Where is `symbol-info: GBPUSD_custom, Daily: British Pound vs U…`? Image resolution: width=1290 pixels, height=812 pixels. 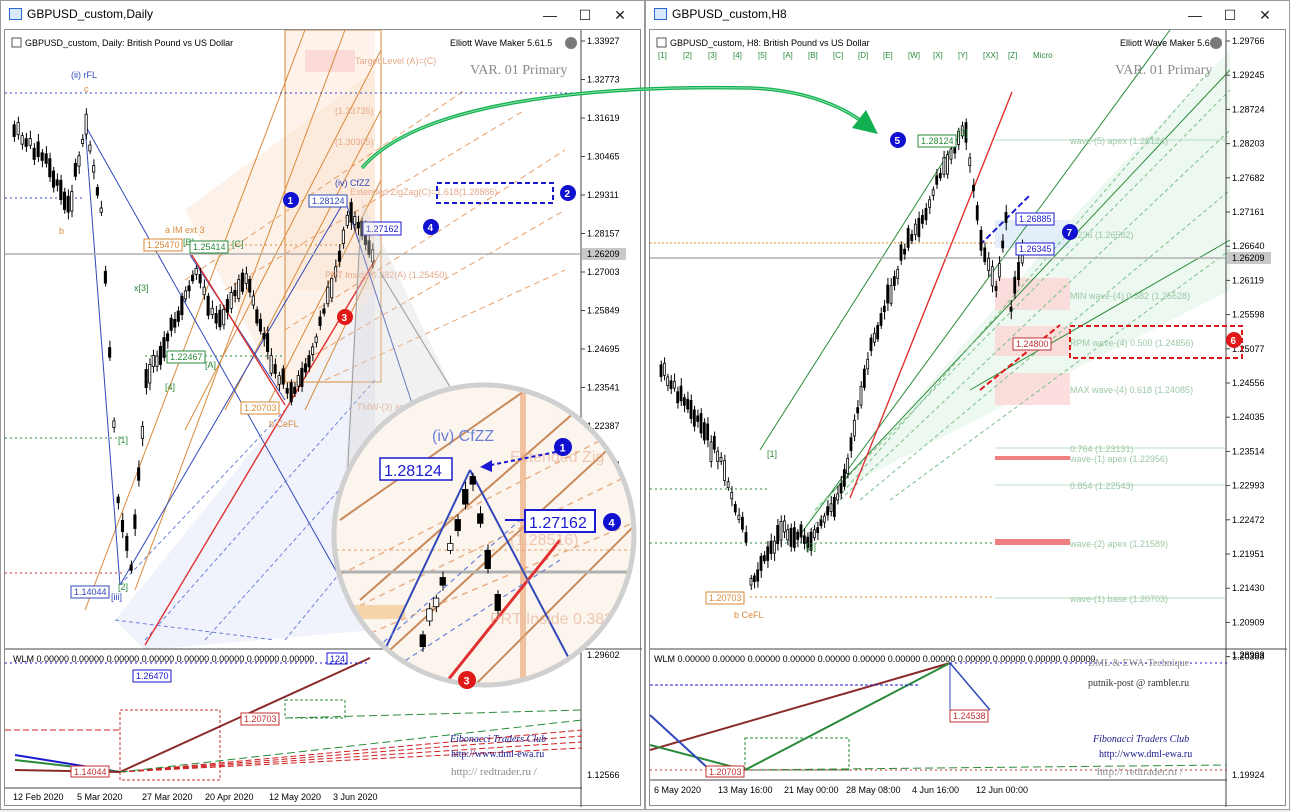 symbol-info: GBPUSD_custom, Daily: British Pound vs U… is located at coordinates (129, 43).